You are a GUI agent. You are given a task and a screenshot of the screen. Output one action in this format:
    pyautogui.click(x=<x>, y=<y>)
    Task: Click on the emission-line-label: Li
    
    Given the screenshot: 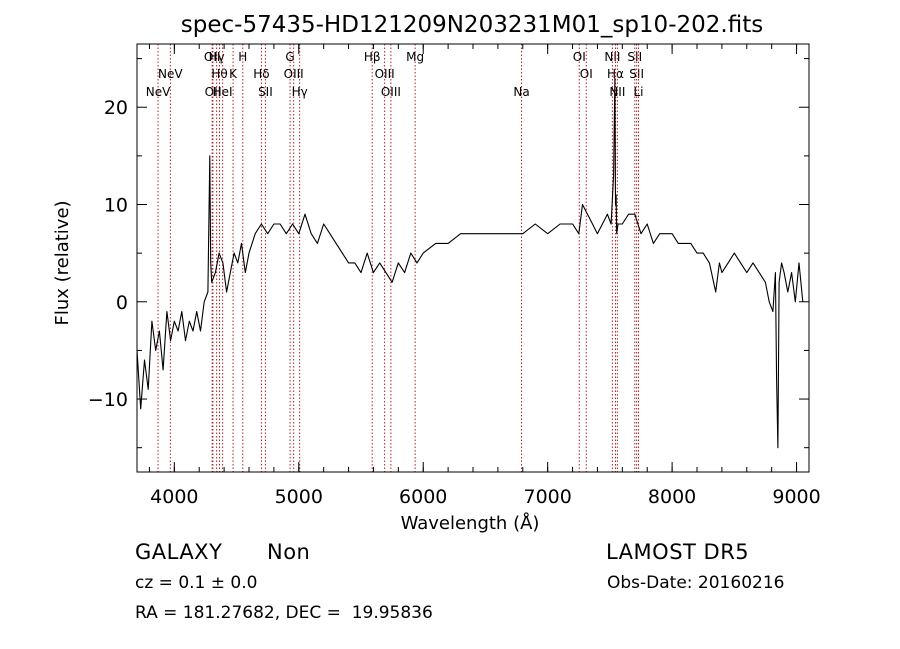 What is the action you would take?
    pyautogui.click(x=638, y=92)
    